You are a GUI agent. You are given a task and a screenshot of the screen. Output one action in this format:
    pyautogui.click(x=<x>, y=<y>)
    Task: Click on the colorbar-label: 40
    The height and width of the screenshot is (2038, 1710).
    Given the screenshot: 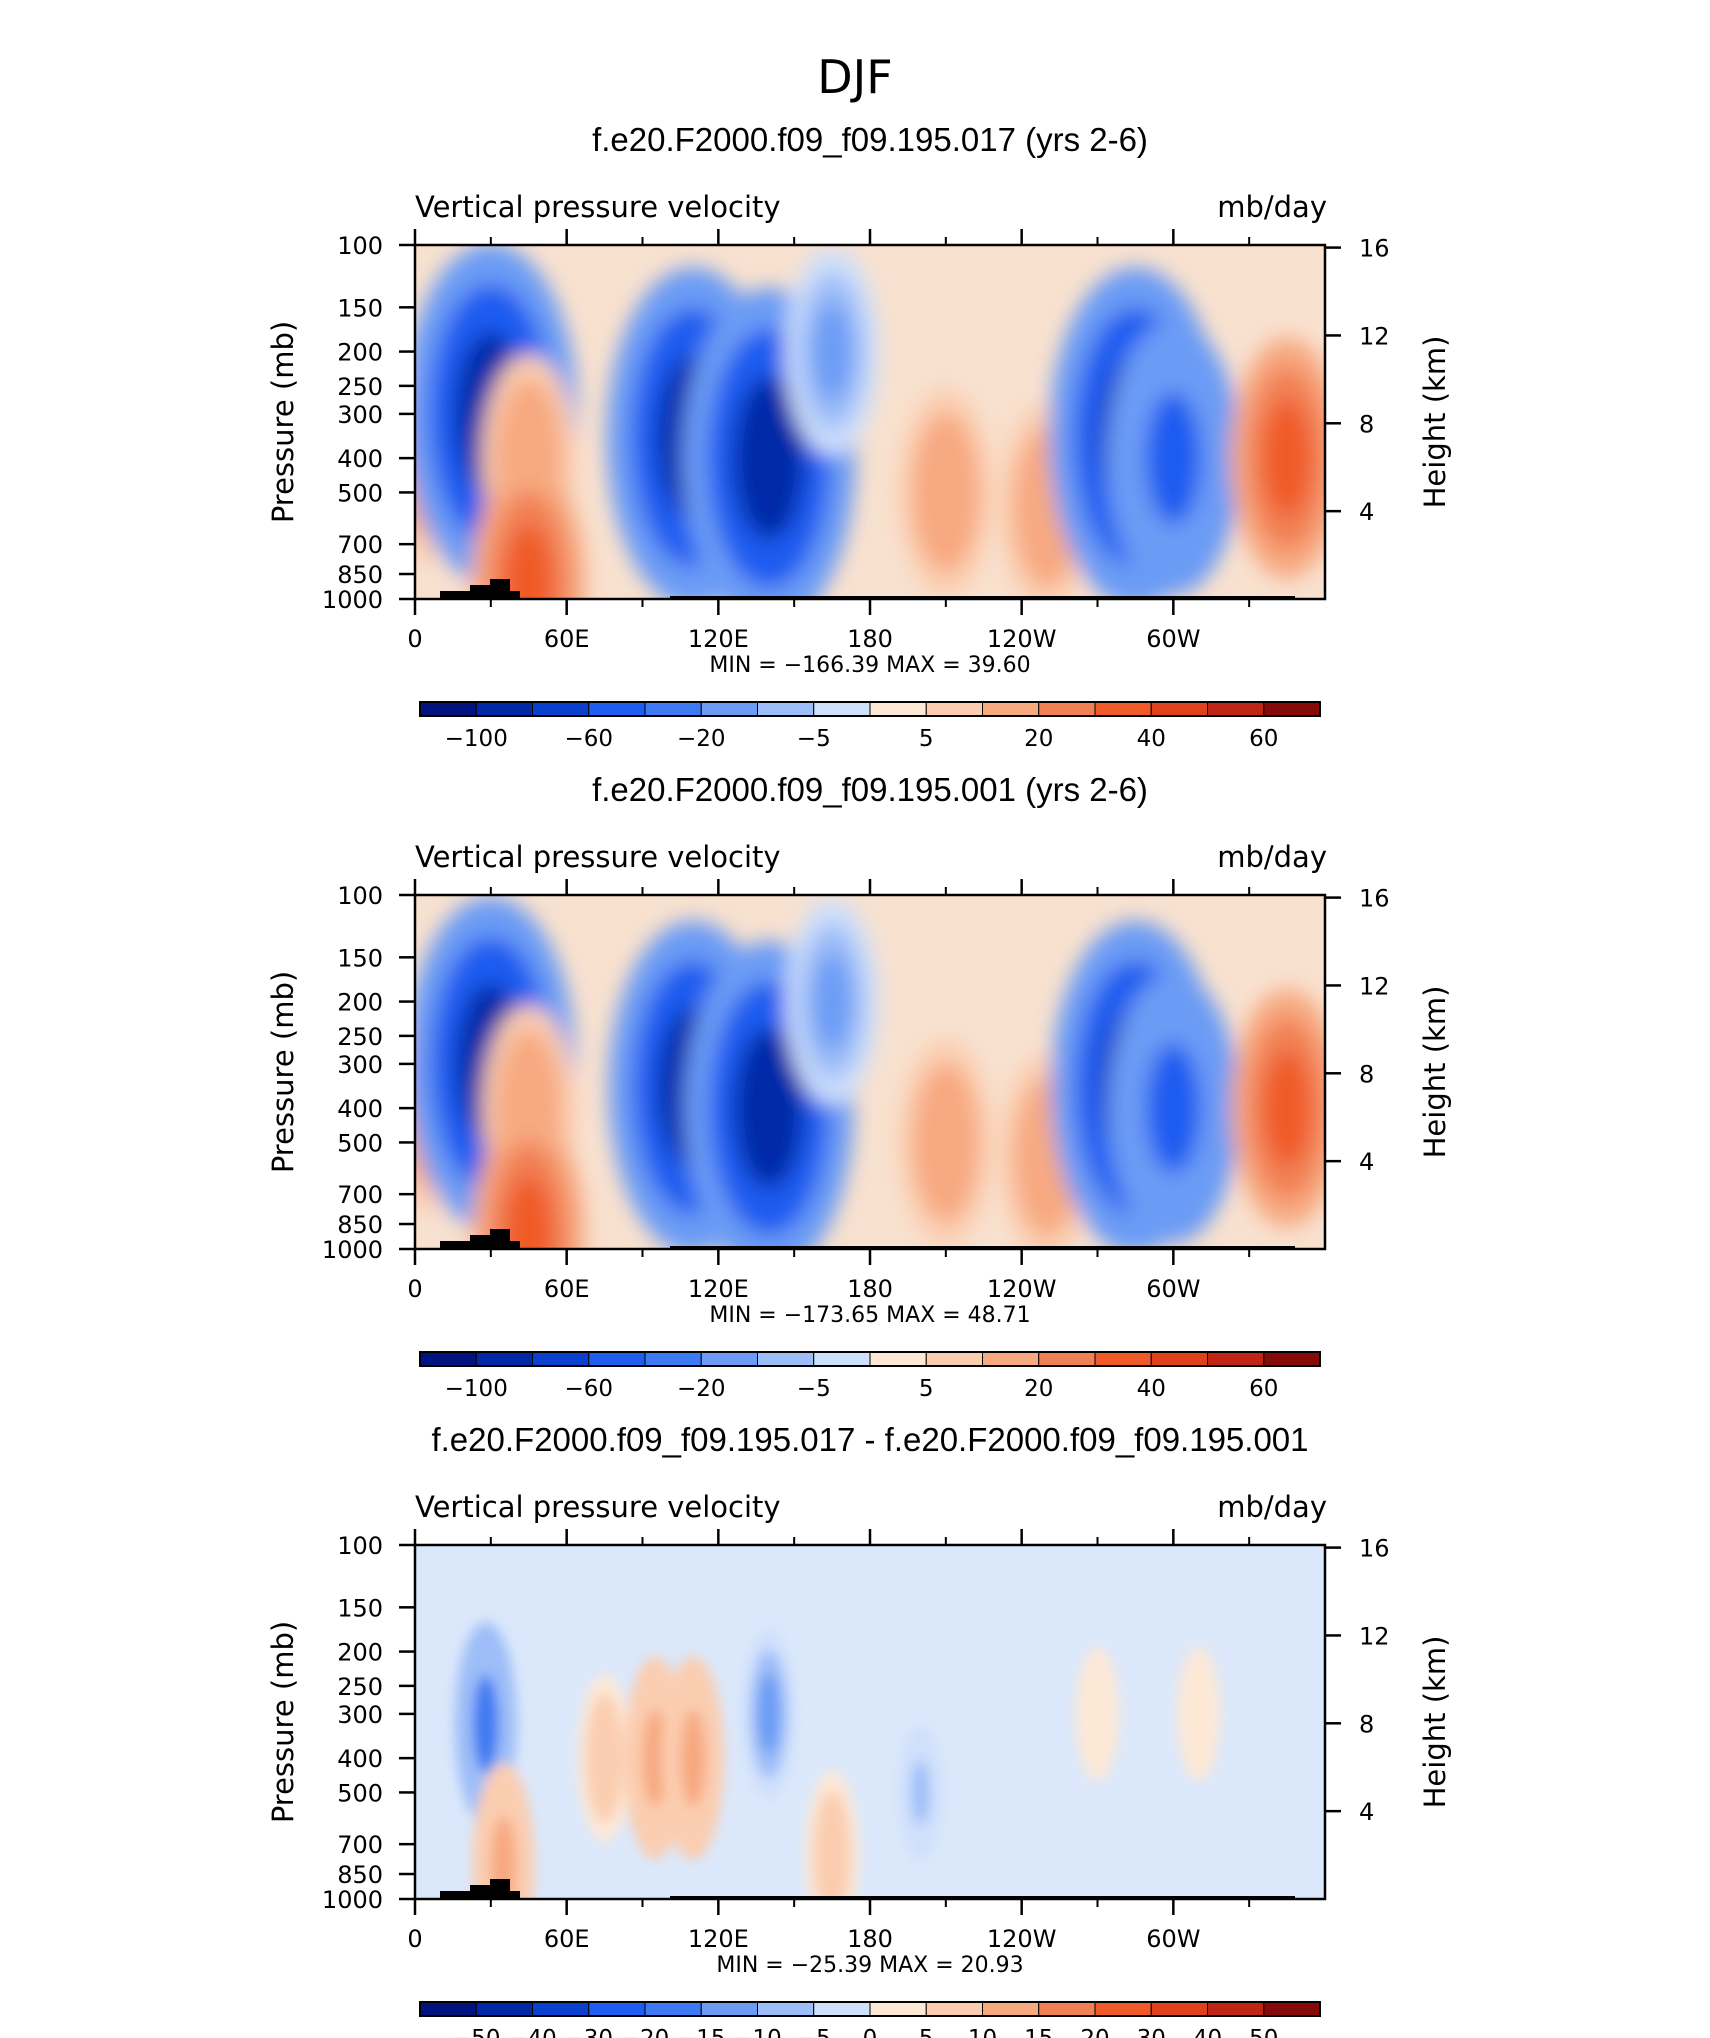 What is the action you would take?
    pyautogui.click(x=1151, y=739)
    